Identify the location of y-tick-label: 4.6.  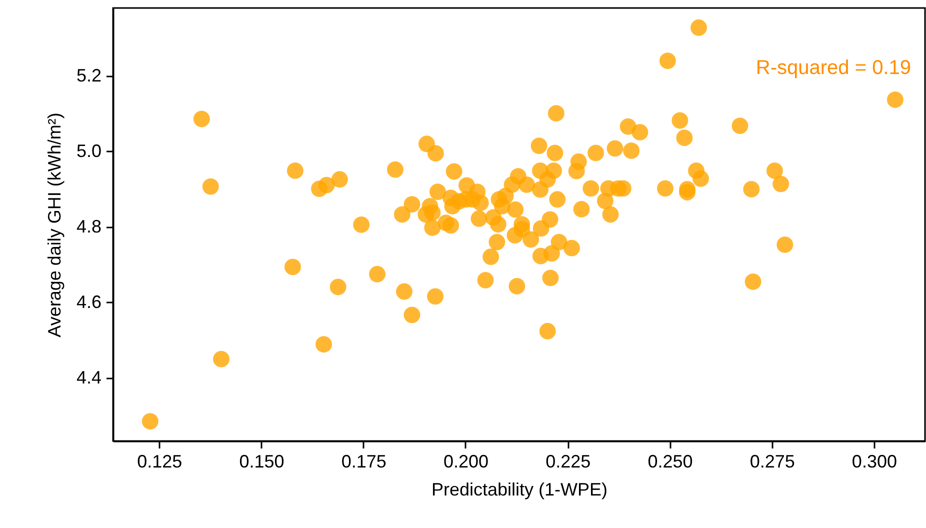
(89, 302).